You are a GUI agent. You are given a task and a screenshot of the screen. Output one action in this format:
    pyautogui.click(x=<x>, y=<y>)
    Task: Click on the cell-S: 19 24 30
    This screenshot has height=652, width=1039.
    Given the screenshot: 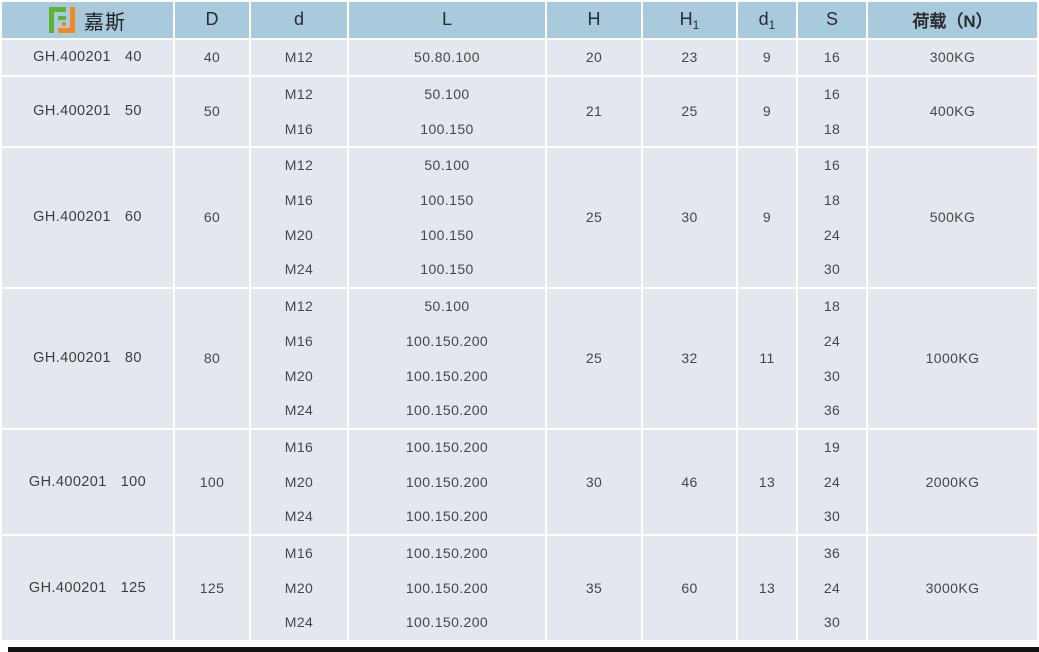 What is the action you would take?
    pyautogui.click(x=832, y=481)
    